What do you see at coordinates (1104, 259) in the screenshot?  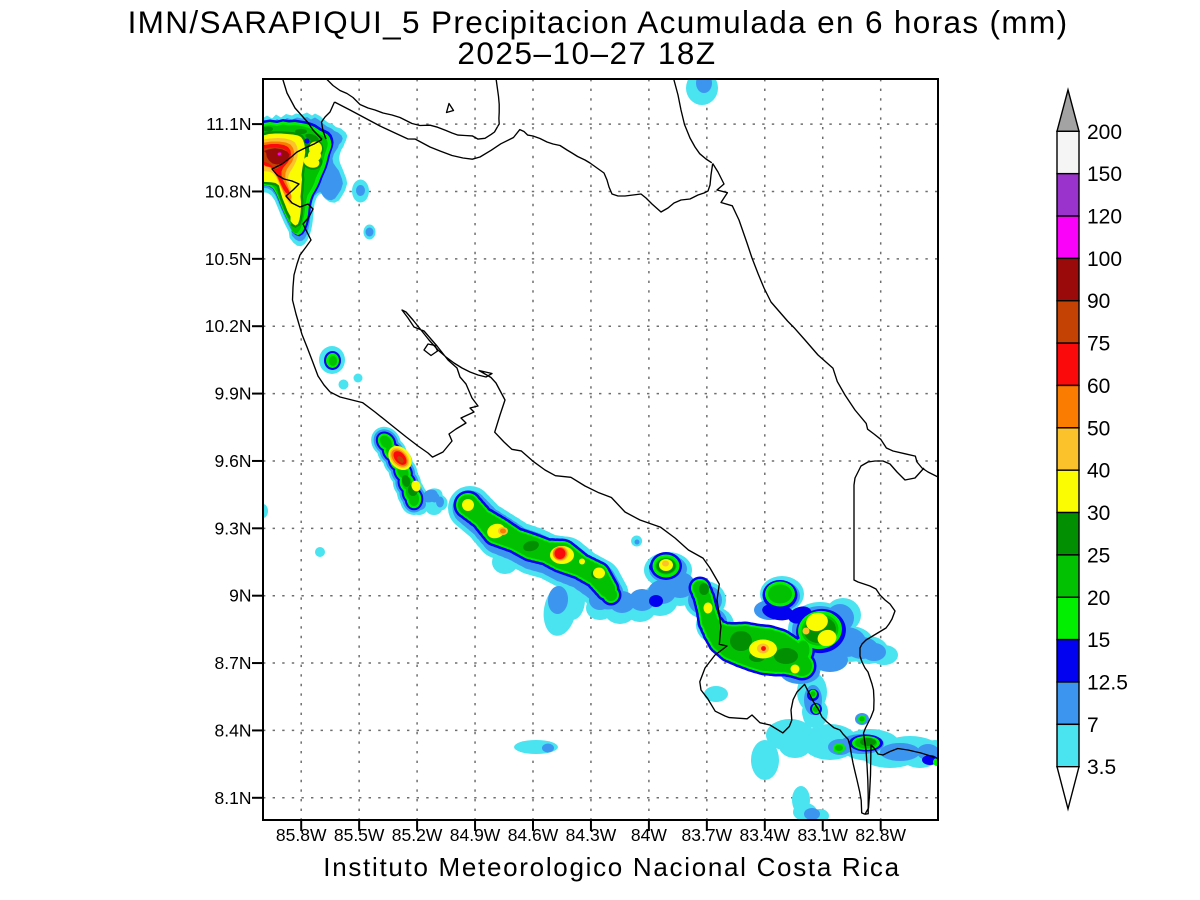 I see `svg-text: 100` at bounding box center [1104, 259].